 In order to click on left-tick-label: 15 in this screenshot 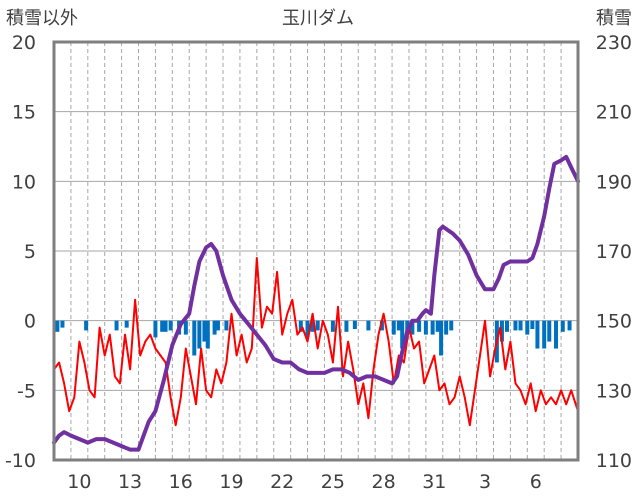, I will do `click(24, 113)`.